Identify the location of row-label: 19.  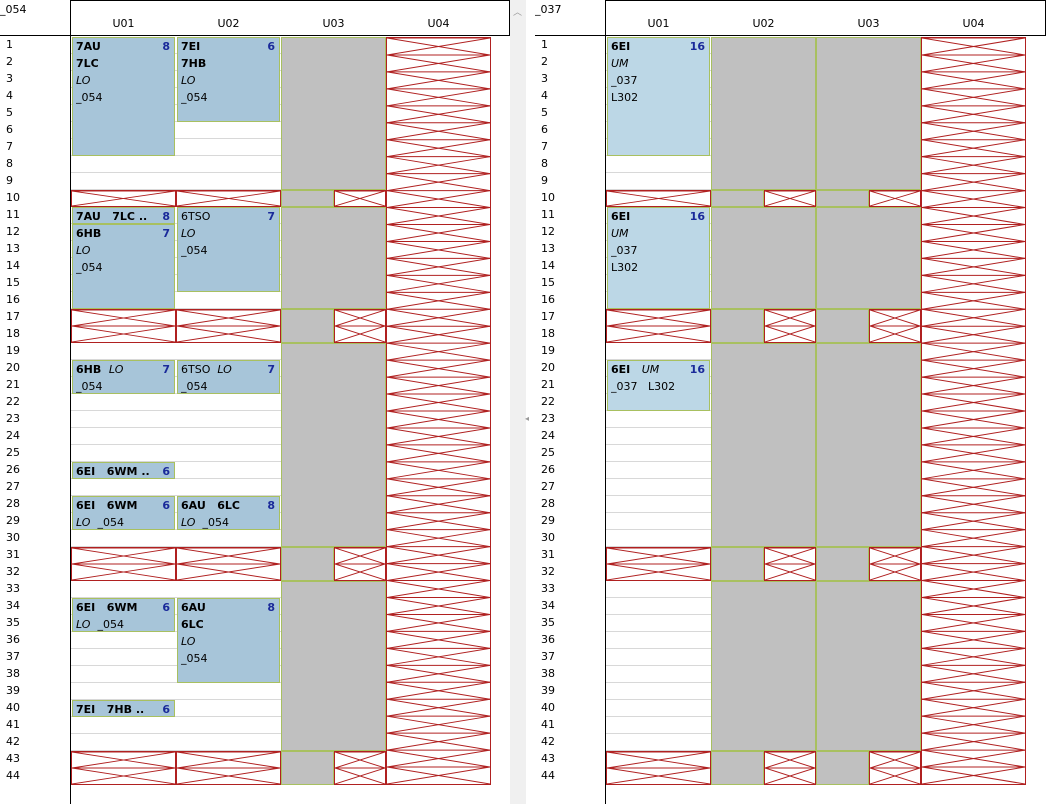
(13, 350).